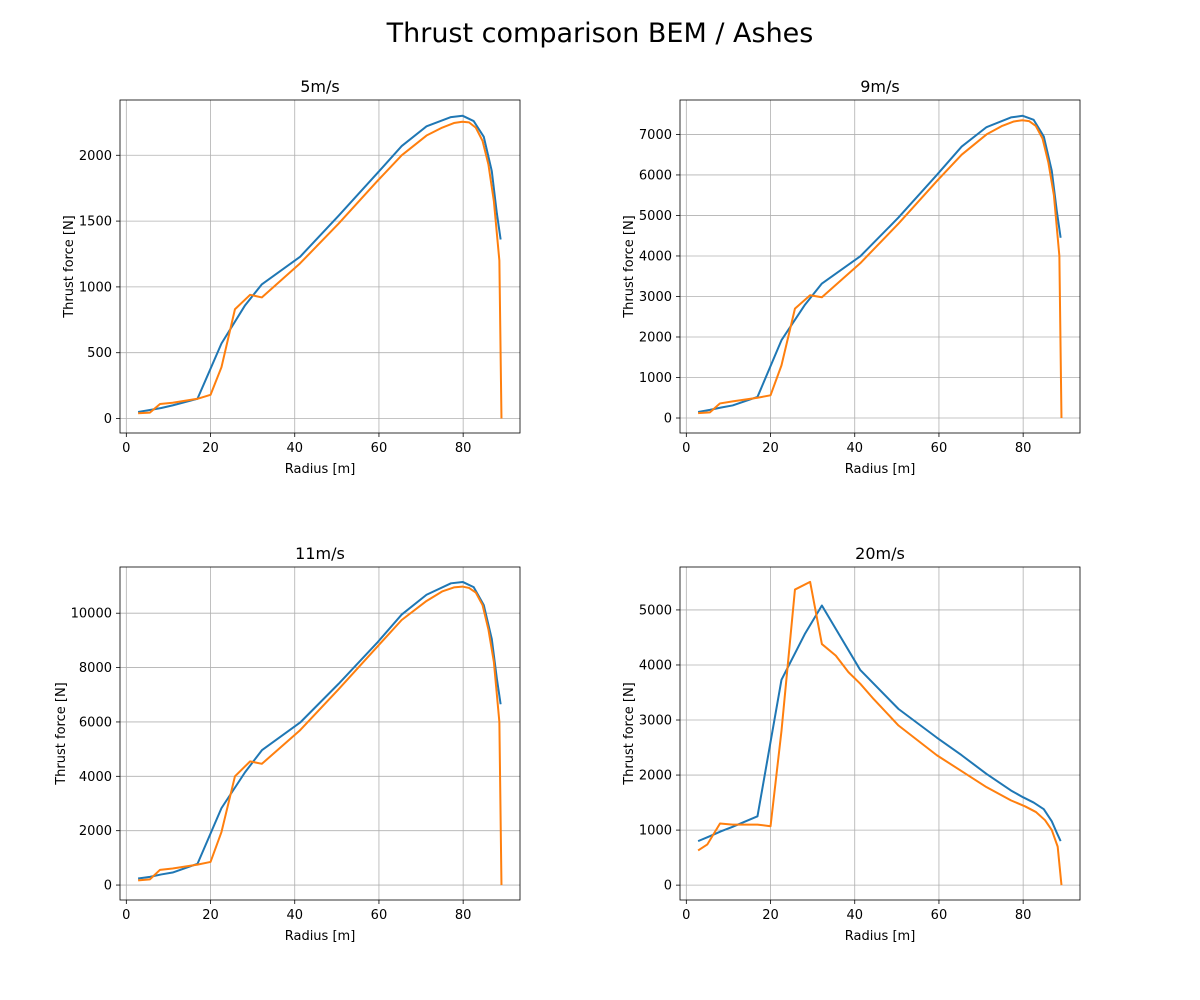 This screenshot has height=1000, width=1200. I want to click on y-tick-label: 7000, so click(655, 135).